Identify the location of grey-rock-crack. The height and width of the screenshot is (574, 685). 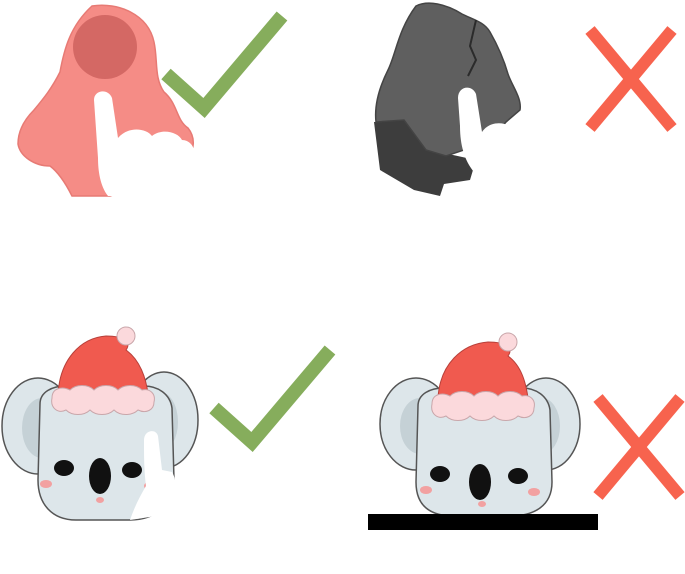
(472, 48).